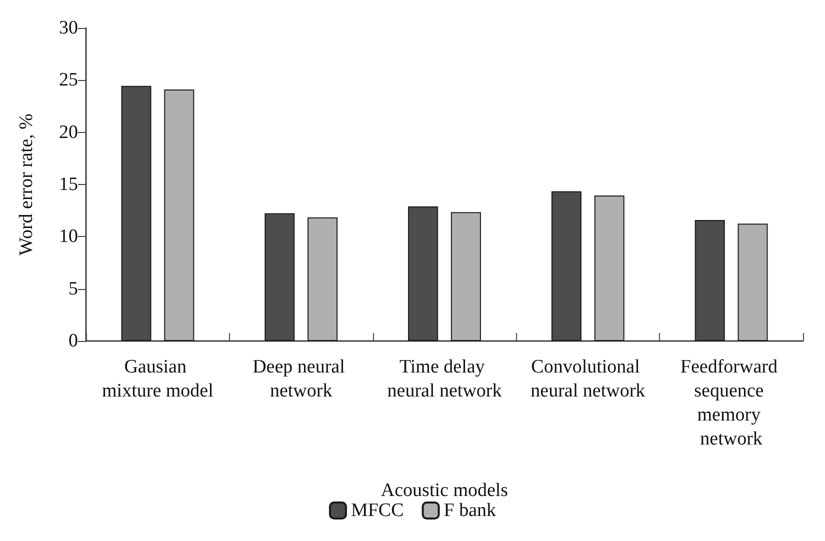 This screenshot has width=825, height=541. Describe the element at coordinates (377, 510) in the screenshot. I see `legend-label: MFCC` at that location.